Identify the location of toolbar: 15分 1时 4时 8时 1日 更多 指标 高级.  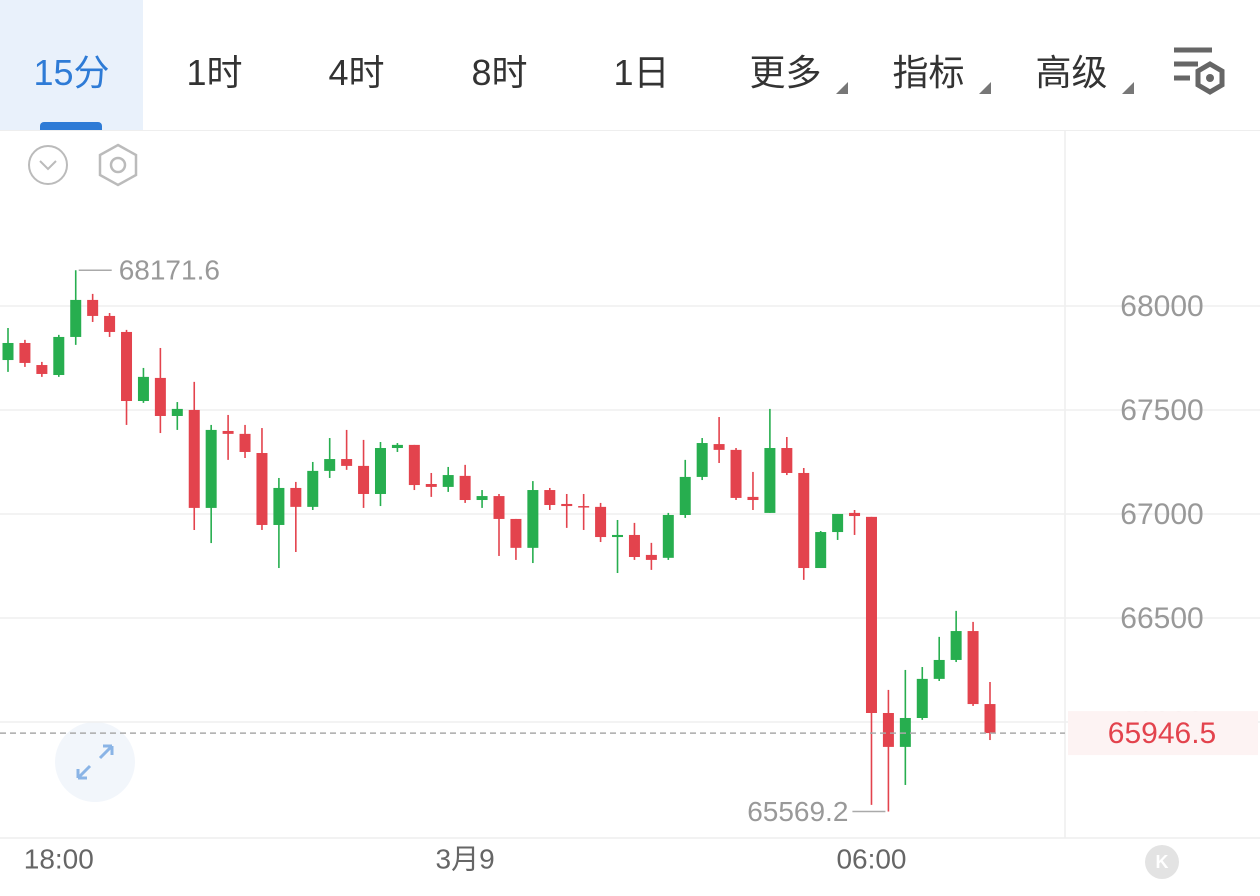
(630, 65).